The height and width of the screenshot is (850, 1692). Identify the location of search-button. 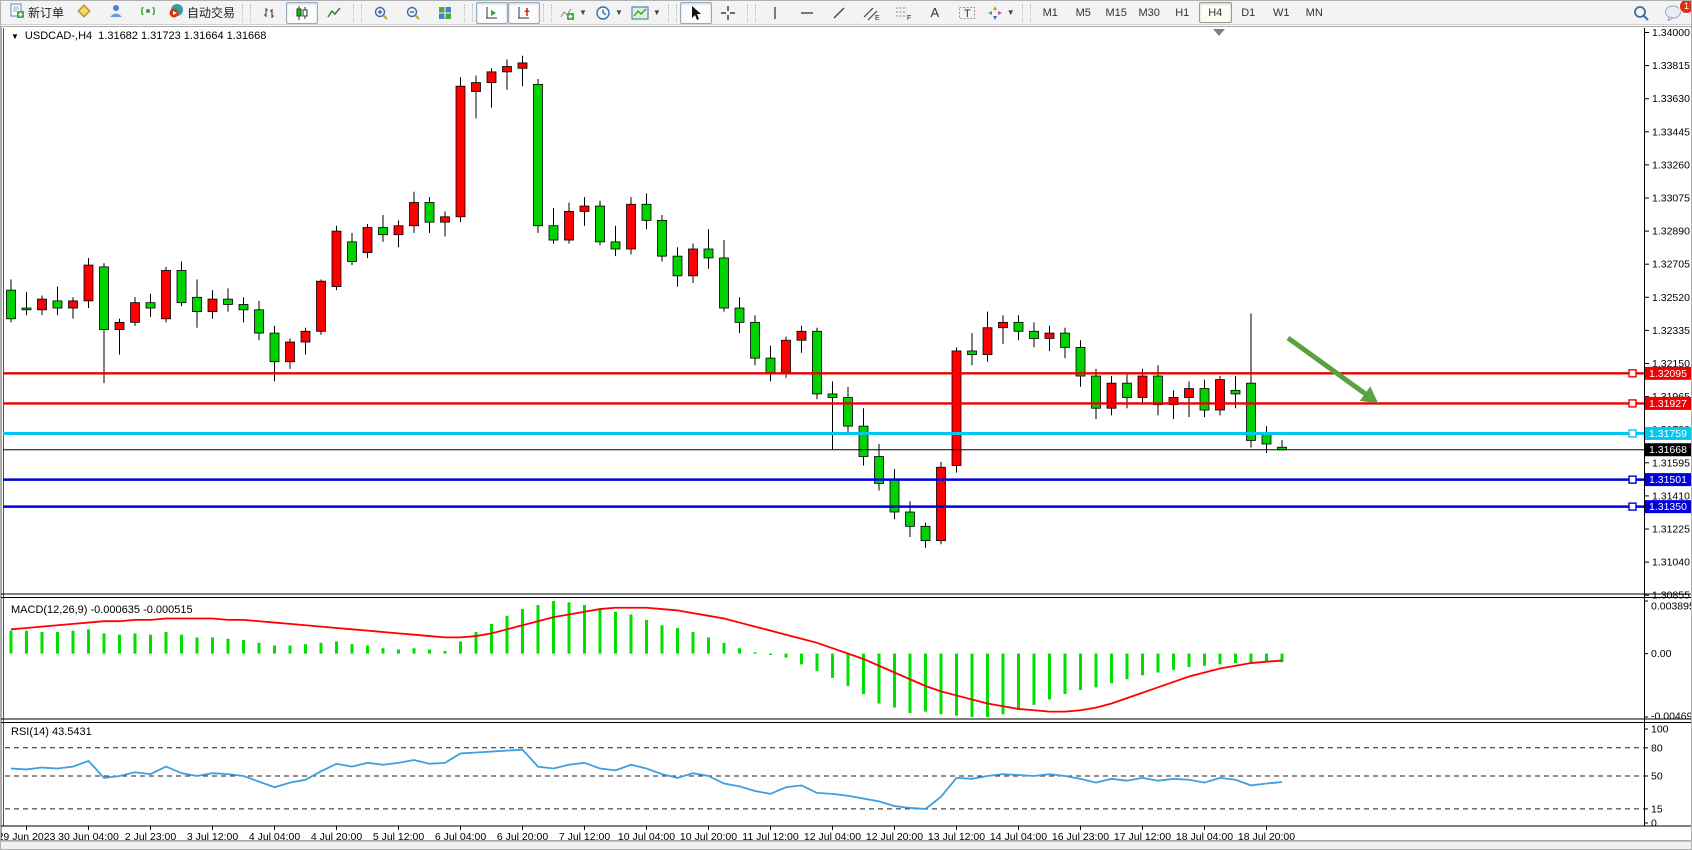
(1641, 13).